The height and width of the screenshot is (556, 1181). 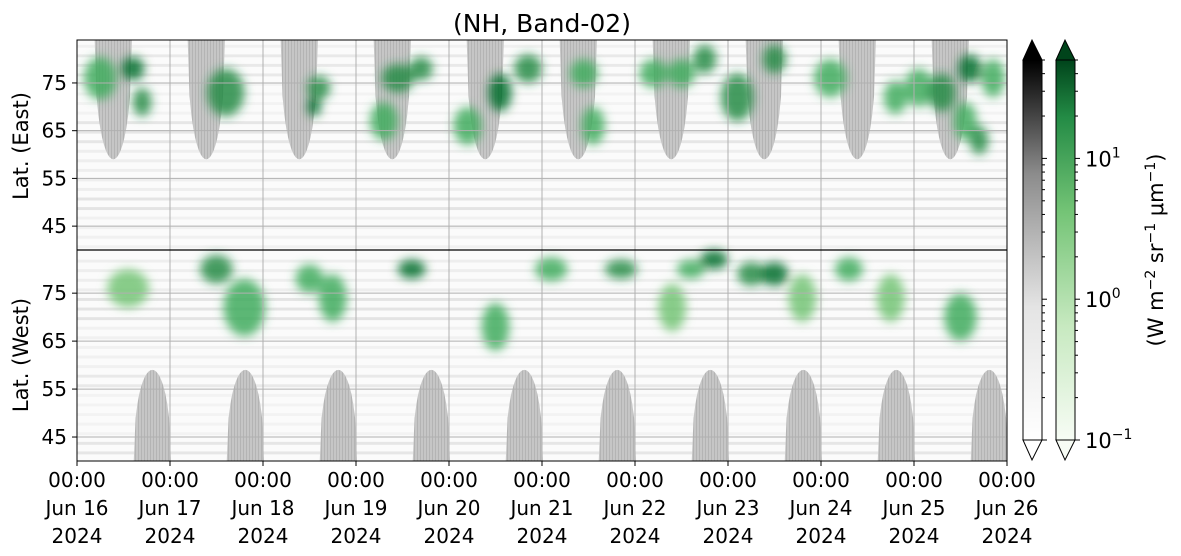 What do you see at coordinates (59, 260) in the screenshot?
I see `y-axis-ticks: 45 55 65 75 75 65 55 45` at bounding box center [59, 260].